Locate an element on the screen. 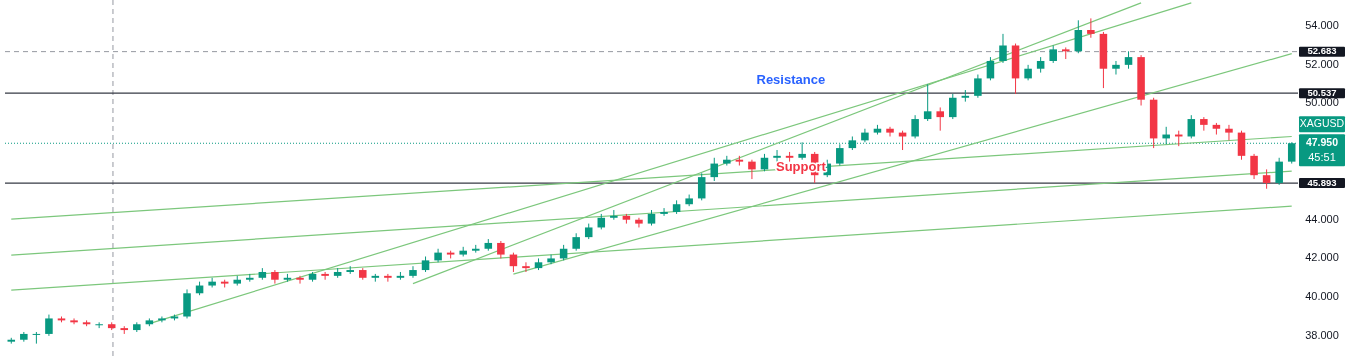 The image size is (1348, 356). ref-line-label: 52.683 is located at coordinates (1322, 51).